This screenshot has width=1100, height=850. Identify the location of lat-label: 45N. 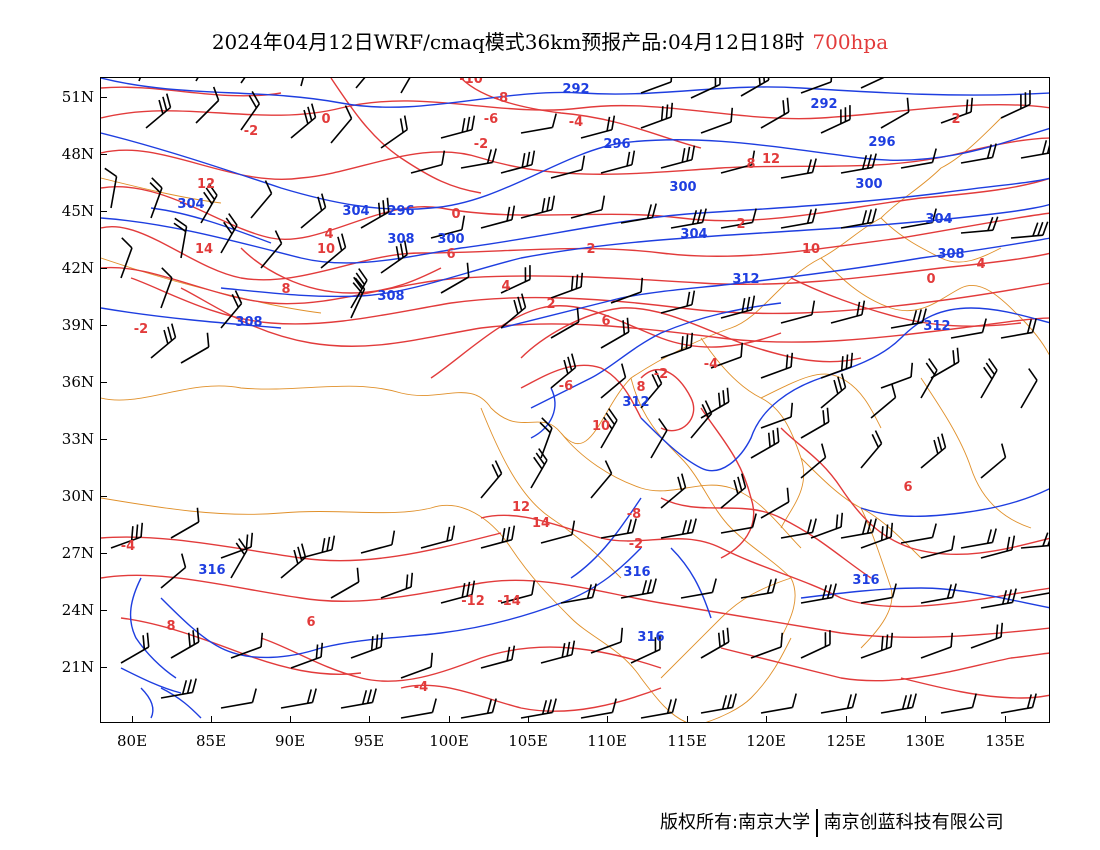
(77, 211).